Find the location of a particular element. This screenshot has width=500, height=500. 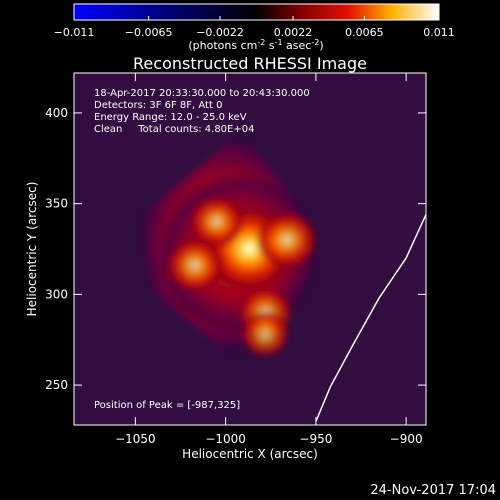

y-tick-label: 250 is located at coordinates (56, 385).